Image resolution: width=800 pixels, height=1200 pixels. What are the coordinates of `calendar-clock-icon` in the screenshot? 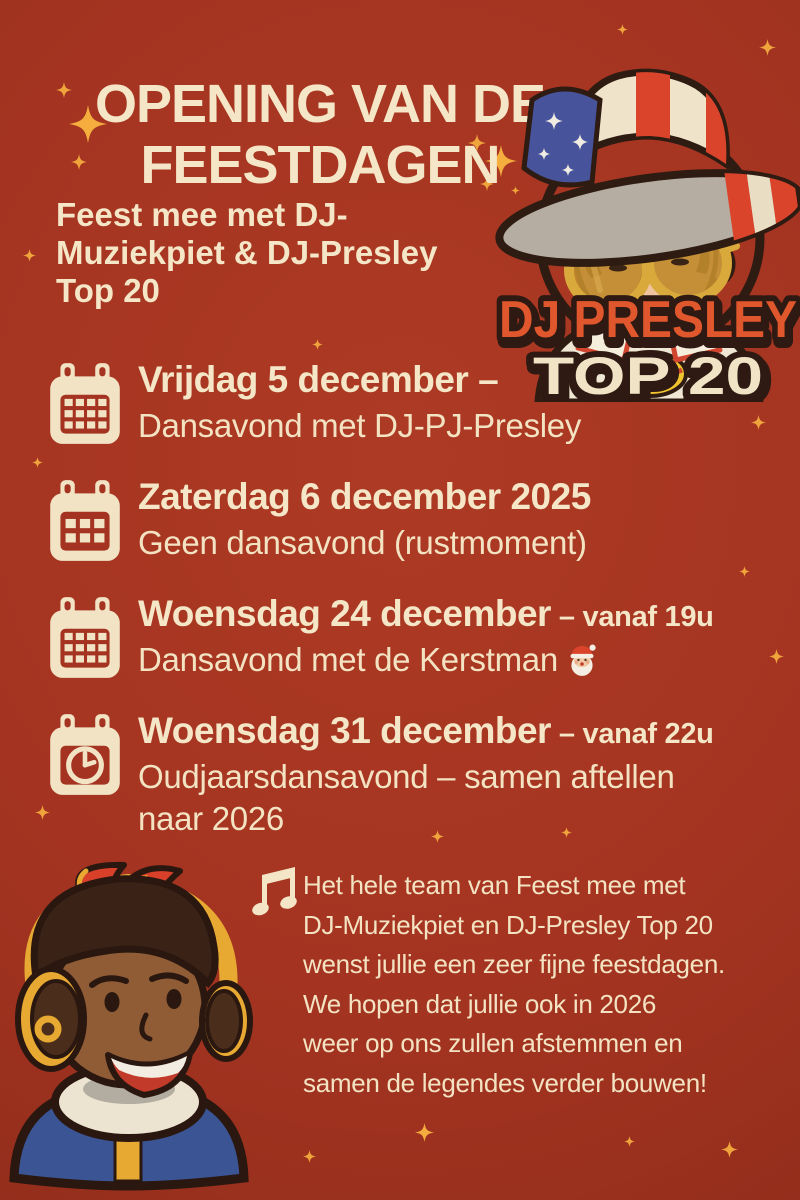 It's located at (85, 754).